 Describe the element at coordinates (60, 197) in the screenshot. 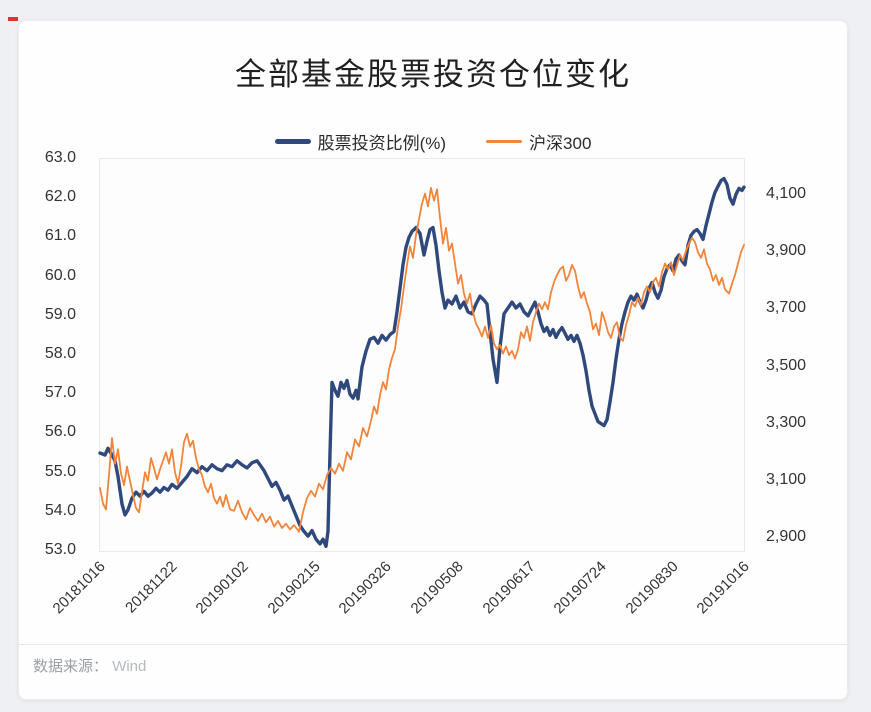

I see `y-axis-left-tick: 62.0` at that location.